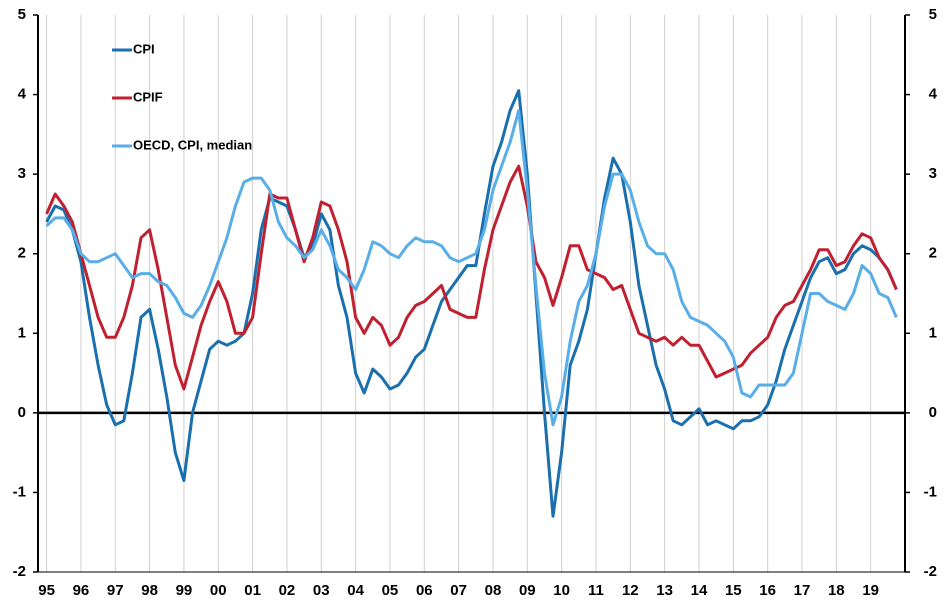 This screenshot has height=612, width=944. What do you see at coordinates (933, 173) in the screenshot?
I see `y2-tick-label: 3` at bounding box center [933, 173].